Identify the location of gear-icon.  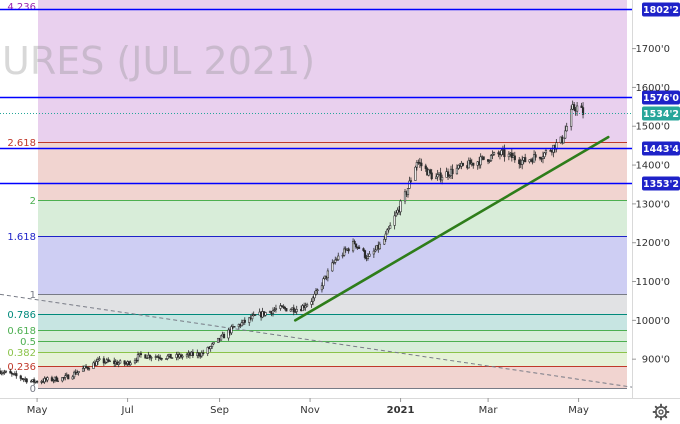
(661, 412).